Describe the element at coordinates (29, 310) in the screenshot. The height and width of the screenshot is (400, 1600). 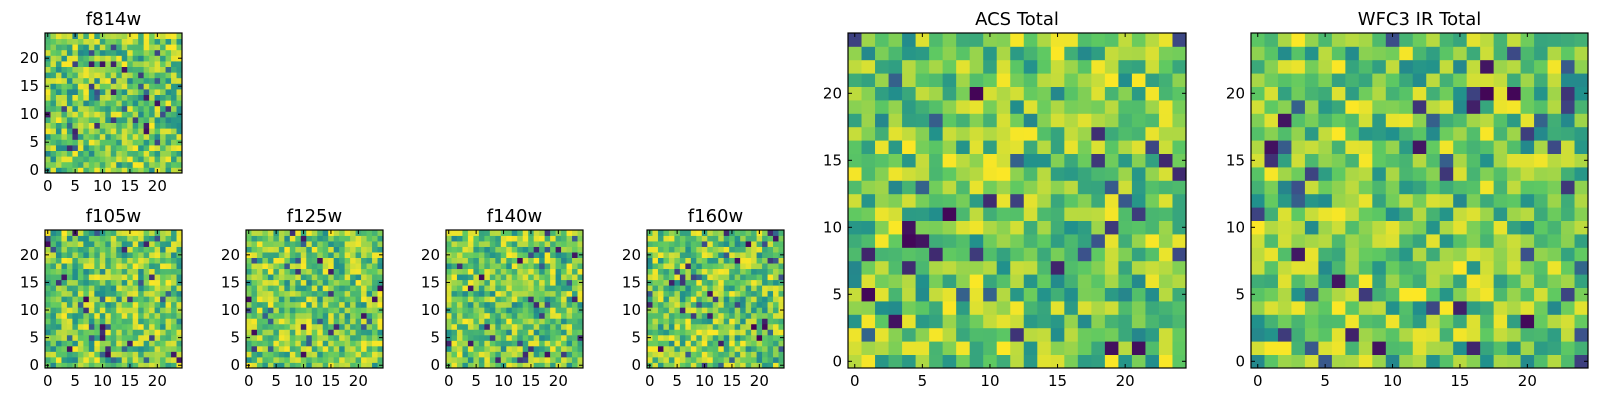
I see `y-tick-label: 10` at that location.